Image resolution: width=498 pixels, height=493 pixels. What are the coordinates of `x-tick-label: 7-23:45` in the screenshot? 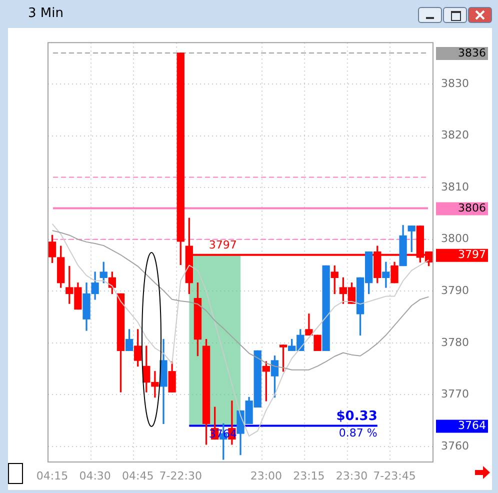 It's located at (394, 475).